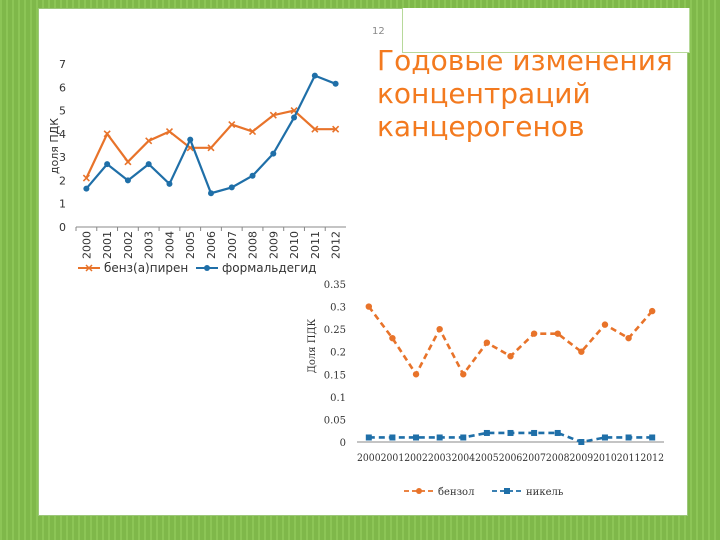 This screenshot has width=720, height=540. Describe the element at coordinates (338, 398) in the screenshot. I see `y-tick-label: 0.1` at that location.